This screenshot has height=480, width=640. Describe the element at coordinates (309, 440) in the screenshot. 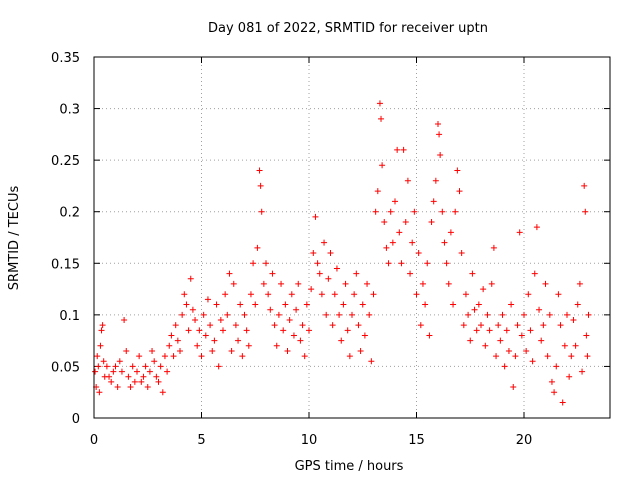

I see `x-tick-label: 10` at that location.